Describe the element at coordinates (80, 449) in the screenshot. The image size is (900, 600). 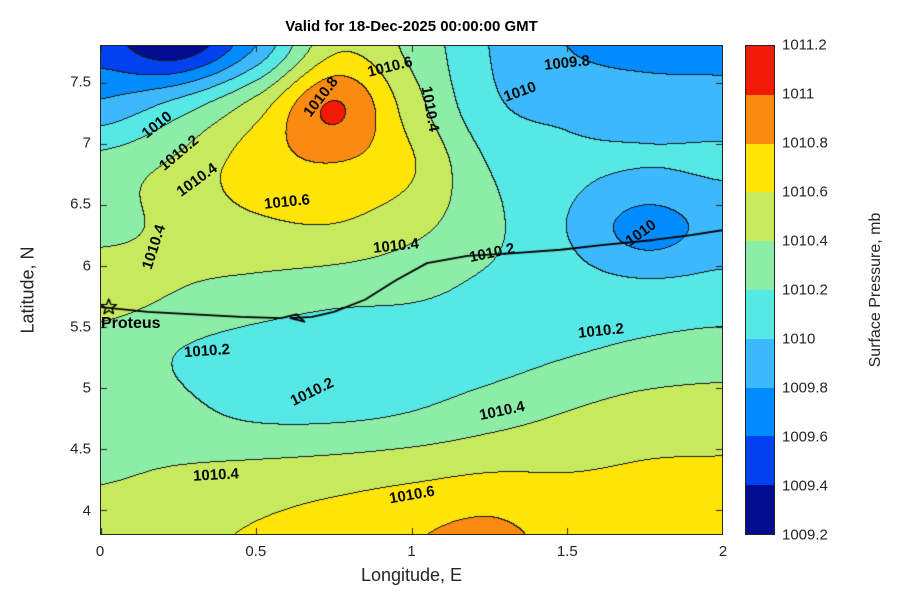
I see `y-tick-label: 4.5` at that location.